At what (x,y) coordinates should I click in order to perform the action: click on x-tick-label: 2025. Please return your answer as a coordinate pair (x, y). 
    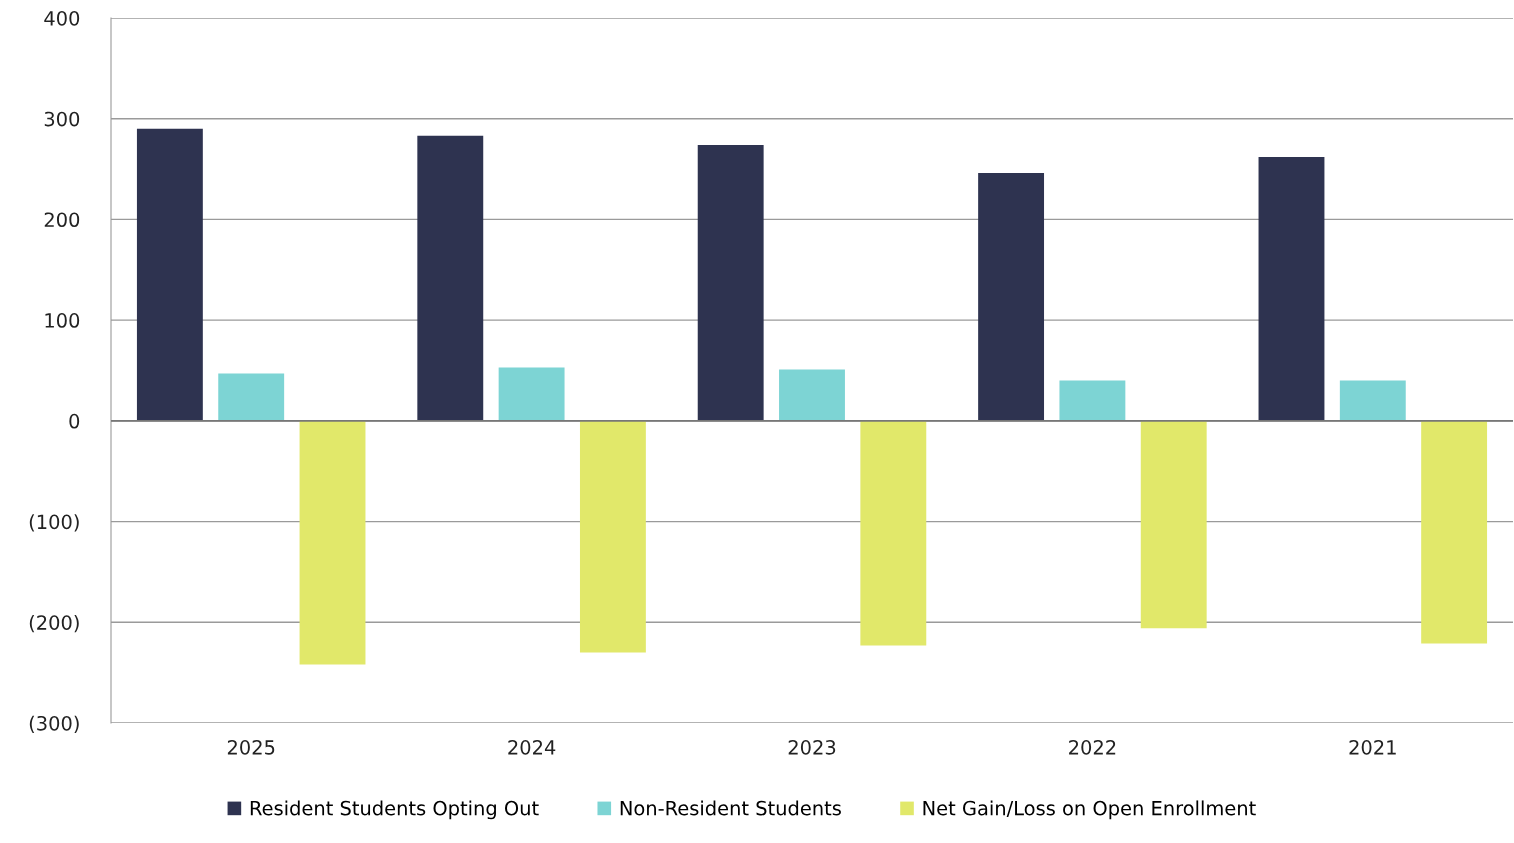
    Looking at the image, I should click on (251, 747).